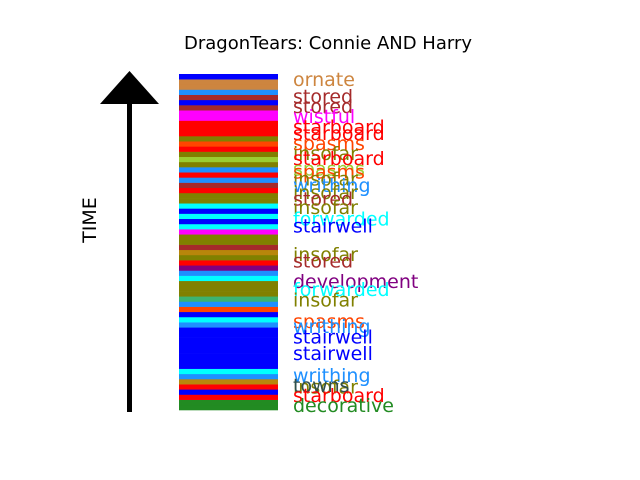  What do you see at coordinates (129, 241) in the screenshot?
I see `time-axis` at bounding box center [129, 241].